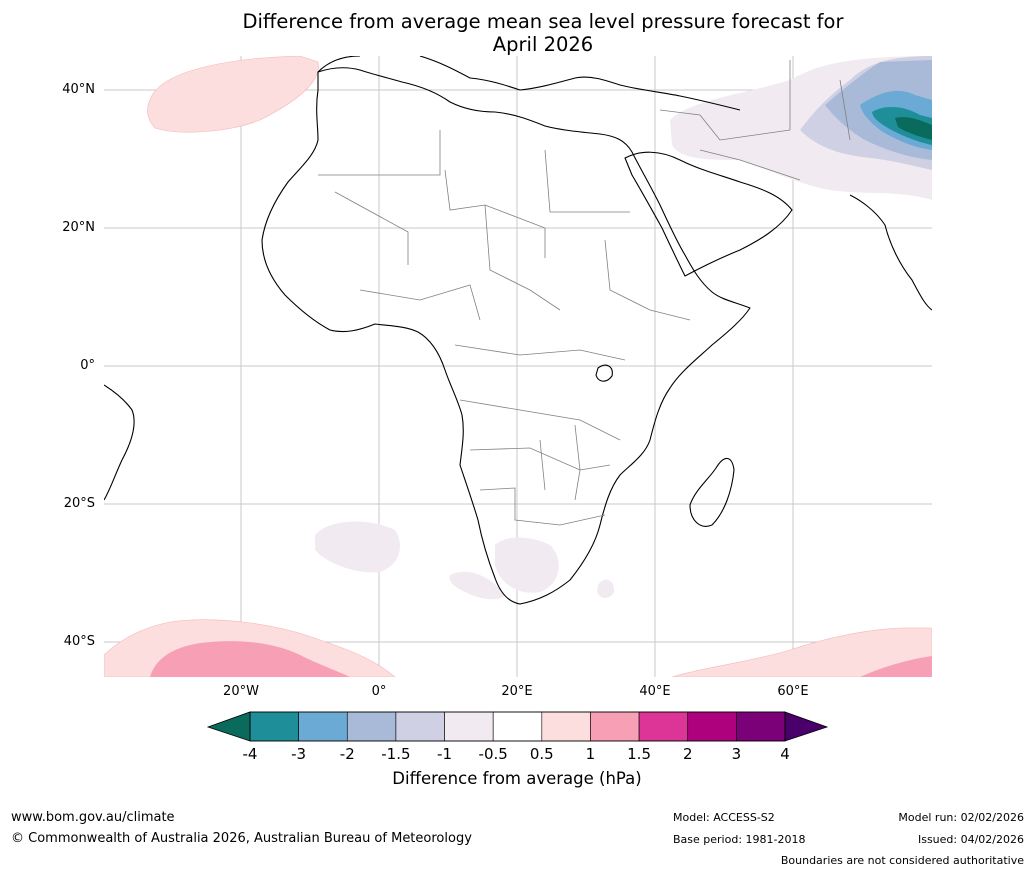 The image size is (1035, 873). I want to click on colorbar-tick-label: -1, so click(445, 754).